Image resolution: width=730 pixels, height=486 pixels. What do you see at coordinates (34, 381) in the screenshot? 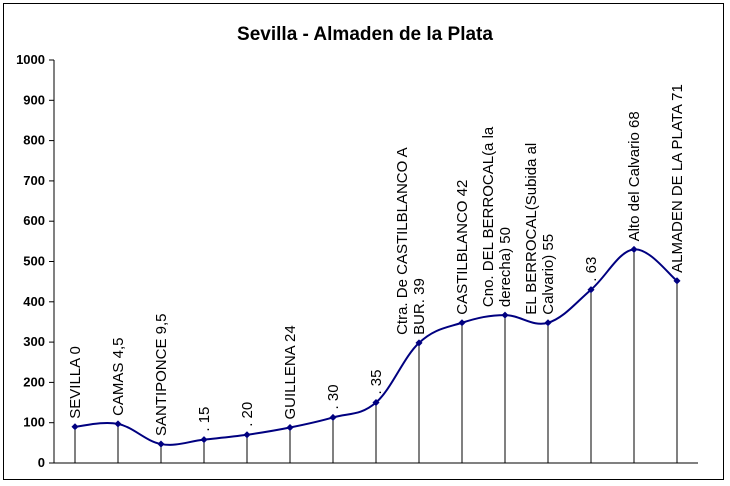
I see `y-tick-label: 200` at bounding box center [34, 381].